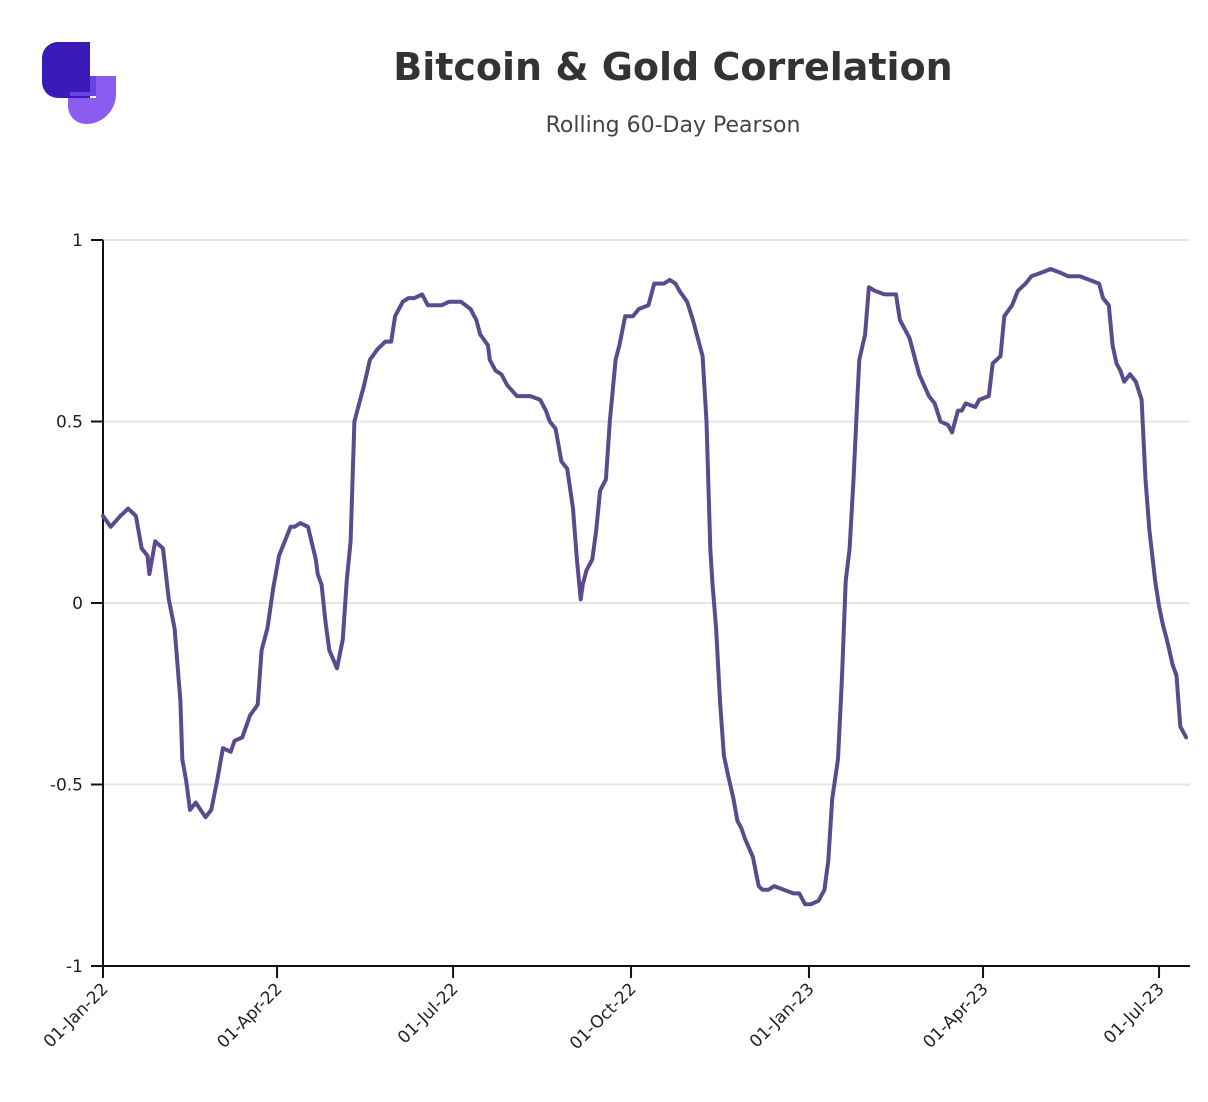 This screenshot has height=1102, width=1208. What do you see at coordinates (672, 67) in the screenshot?
I see `chart-title: Bitcoin & Gold Correlation` at bounding box center [672, 67].